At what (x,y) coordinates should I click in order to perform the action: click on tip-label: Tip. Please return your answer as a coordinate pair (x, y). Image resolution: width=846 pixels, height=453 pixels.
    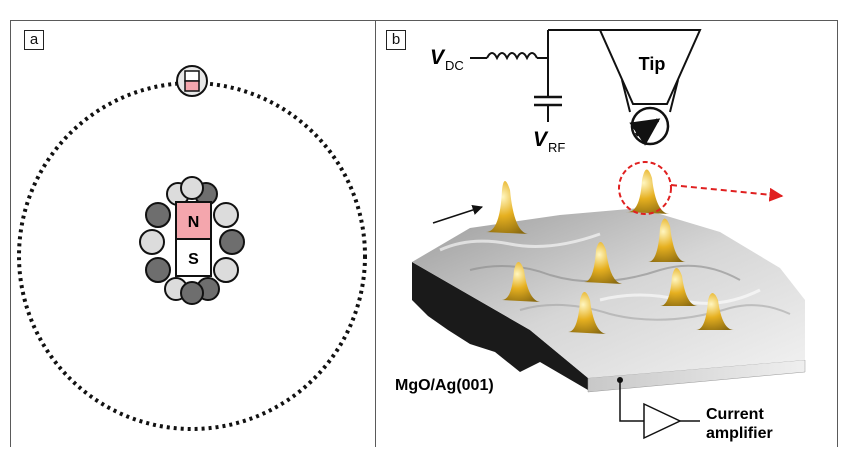
    Looking at the image, I should click on (652, 64).